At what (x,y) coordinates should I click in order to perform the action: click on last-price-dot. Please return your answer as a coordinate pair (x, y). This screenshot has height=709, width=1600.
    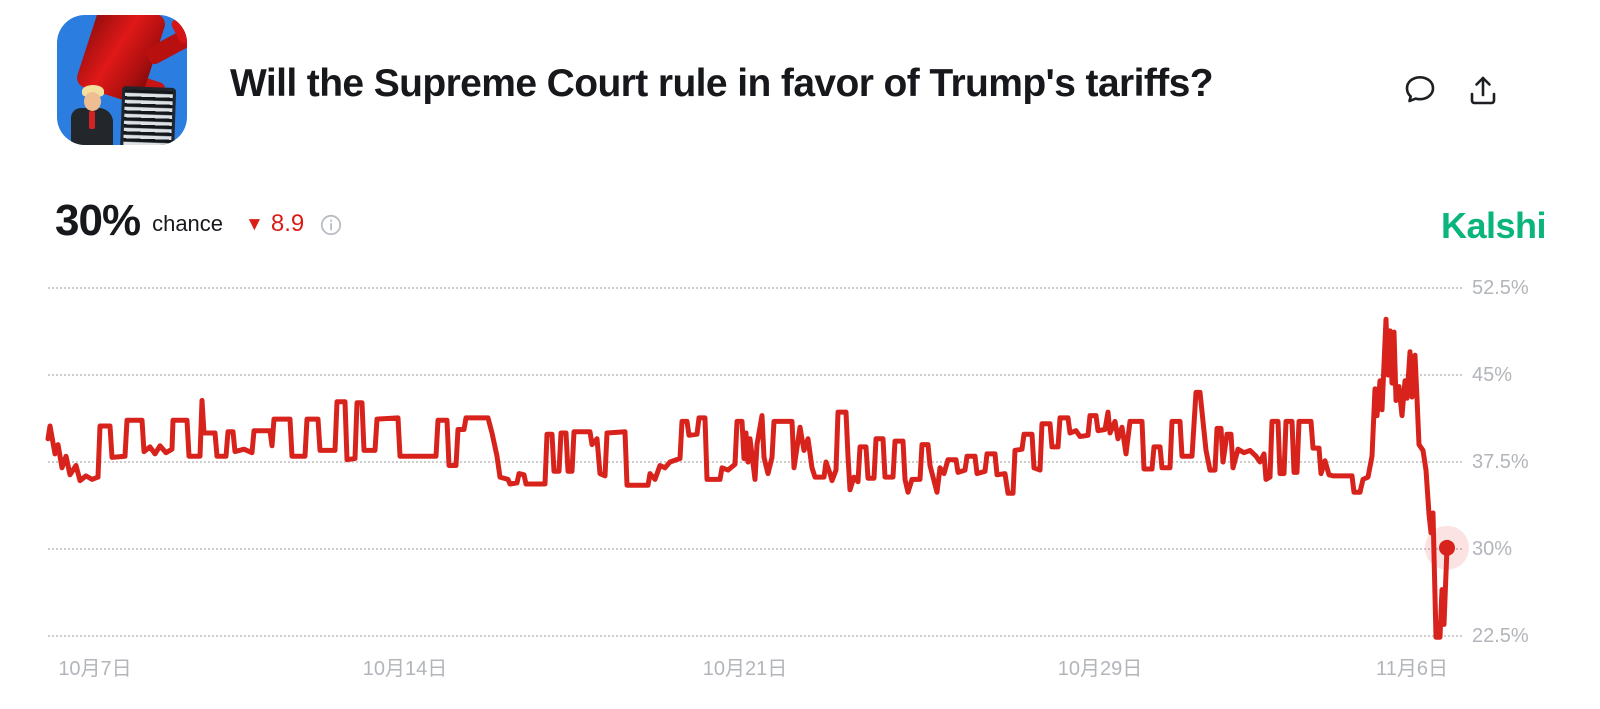
    Looking at the image, I should click on (1447, 547).